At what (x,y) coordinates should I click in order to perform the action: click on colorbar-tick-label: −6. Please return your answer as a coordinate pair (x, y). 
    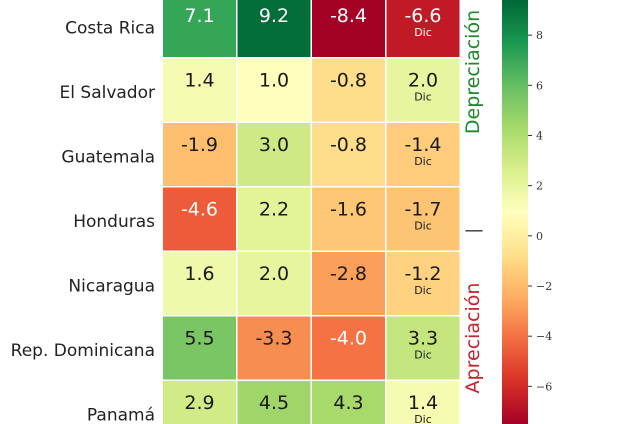
    Looking at the image, I should click on (544, 386).